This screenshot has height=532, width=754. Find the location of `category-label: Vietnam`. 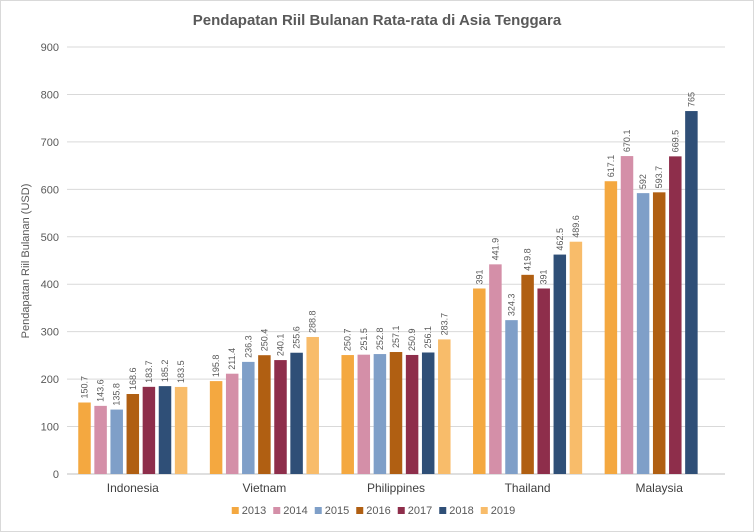

category-label: Vietnam is located at coordinates (264, 488).